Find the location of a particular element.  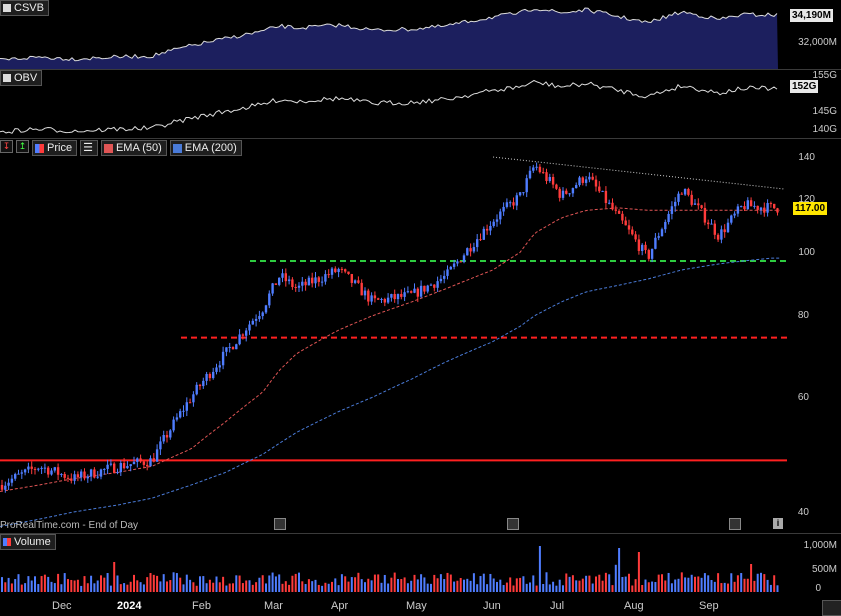

legend-price: Price is located at coordinates (55, 148).